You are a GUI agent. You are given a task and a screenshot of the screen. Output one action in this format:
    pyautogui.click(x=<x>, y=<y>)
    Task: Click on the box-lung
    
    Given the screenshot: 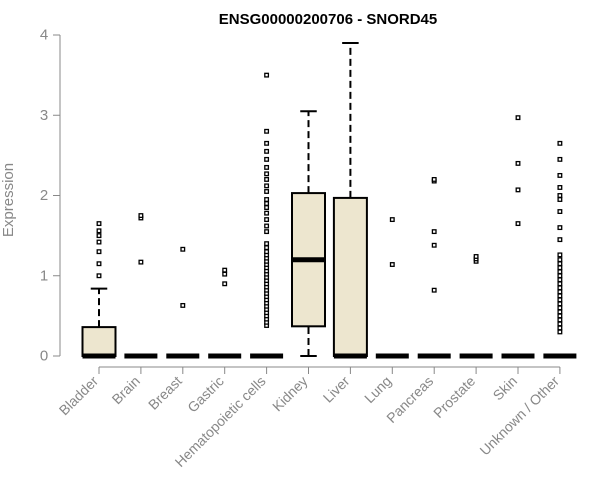 What is the action you would take?
    pyautogui.click(x=392, y=288)
    